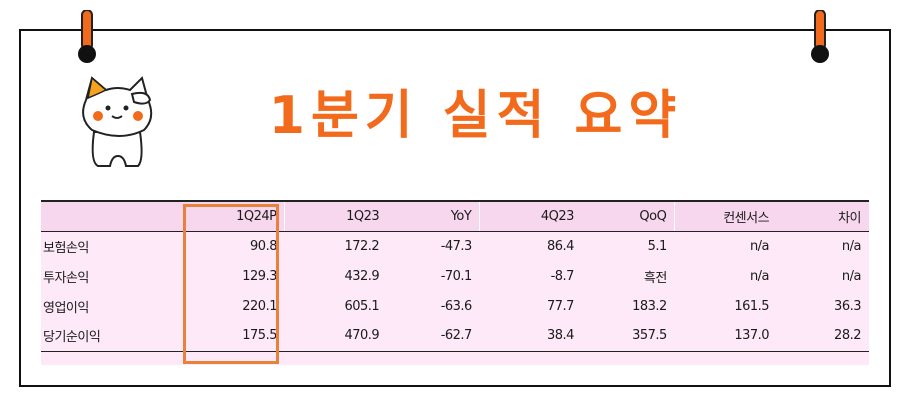 This screenshot has height=405, width=911. I want to click on cell-value: 432.9, so click(362, 276).